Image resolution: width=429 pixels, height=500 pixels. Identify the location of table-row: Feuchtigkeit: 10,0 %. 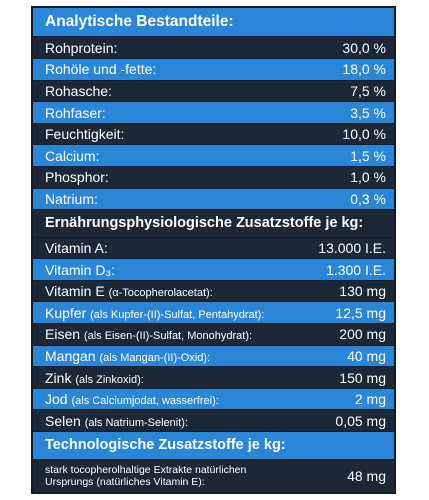
(213, 134).